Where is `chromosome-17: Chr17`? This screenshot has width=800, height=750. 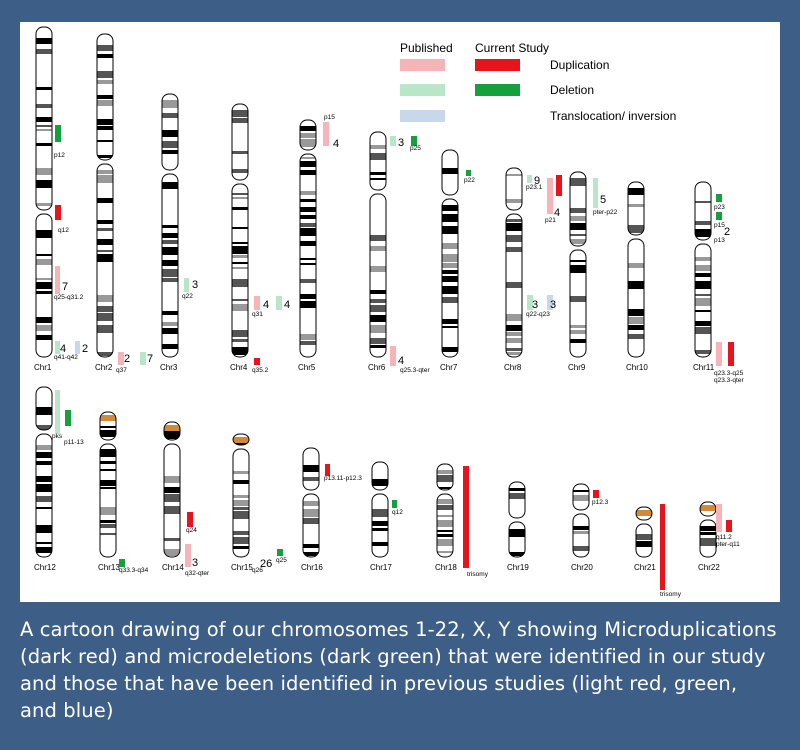
chromosome-17: Chr17 is located at coordinates (381, 516).